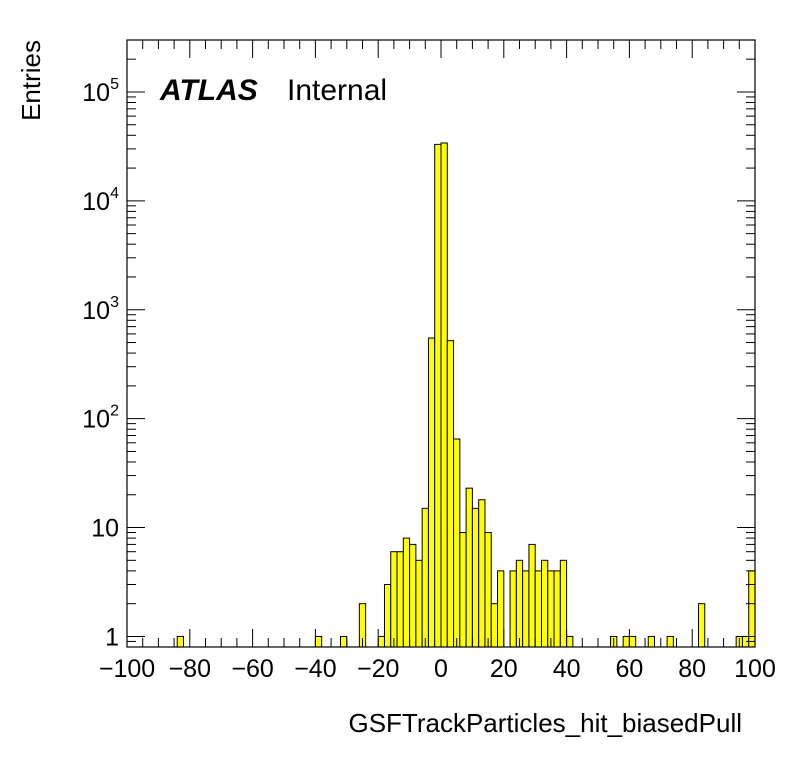 The width and height of the screenshot is (796, 772). I want to click on x-tick-label: 20, so click(504, 669).